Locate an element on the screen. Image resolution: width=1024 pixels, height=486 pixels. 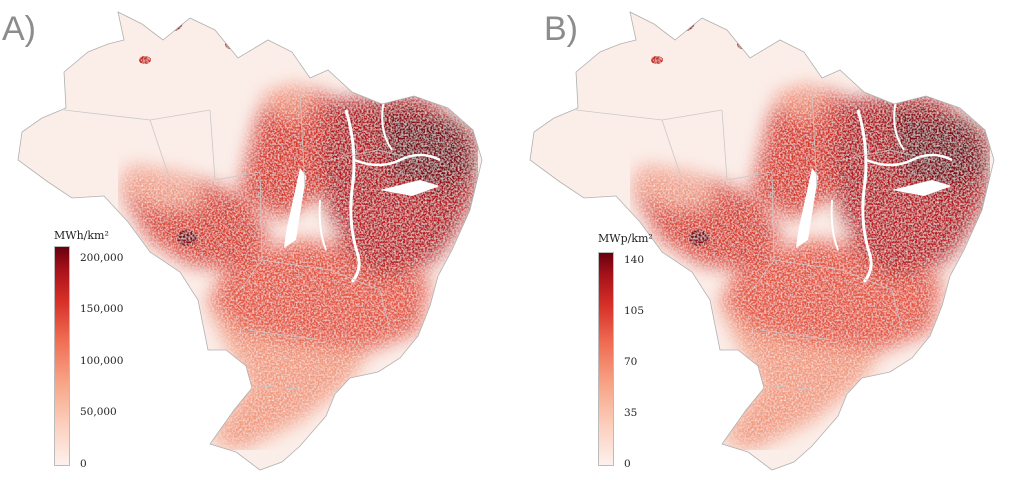
panel-letter: B) is located at coordinates (561, 29).